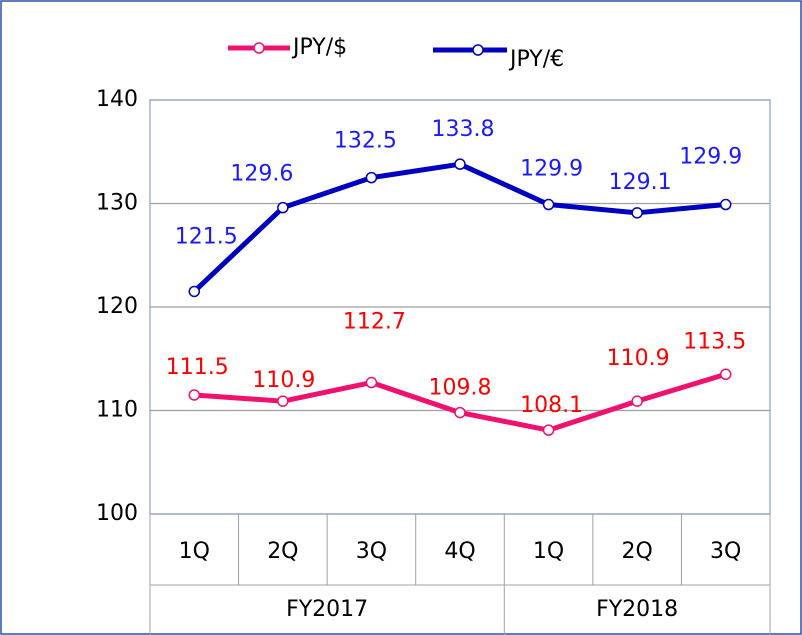 The height and width of the screenshot is (635, 802). What do you see at coordinates (374, 322) in the screenshot?
I see `data-label: 112.7` at bounding box center [374, 322].